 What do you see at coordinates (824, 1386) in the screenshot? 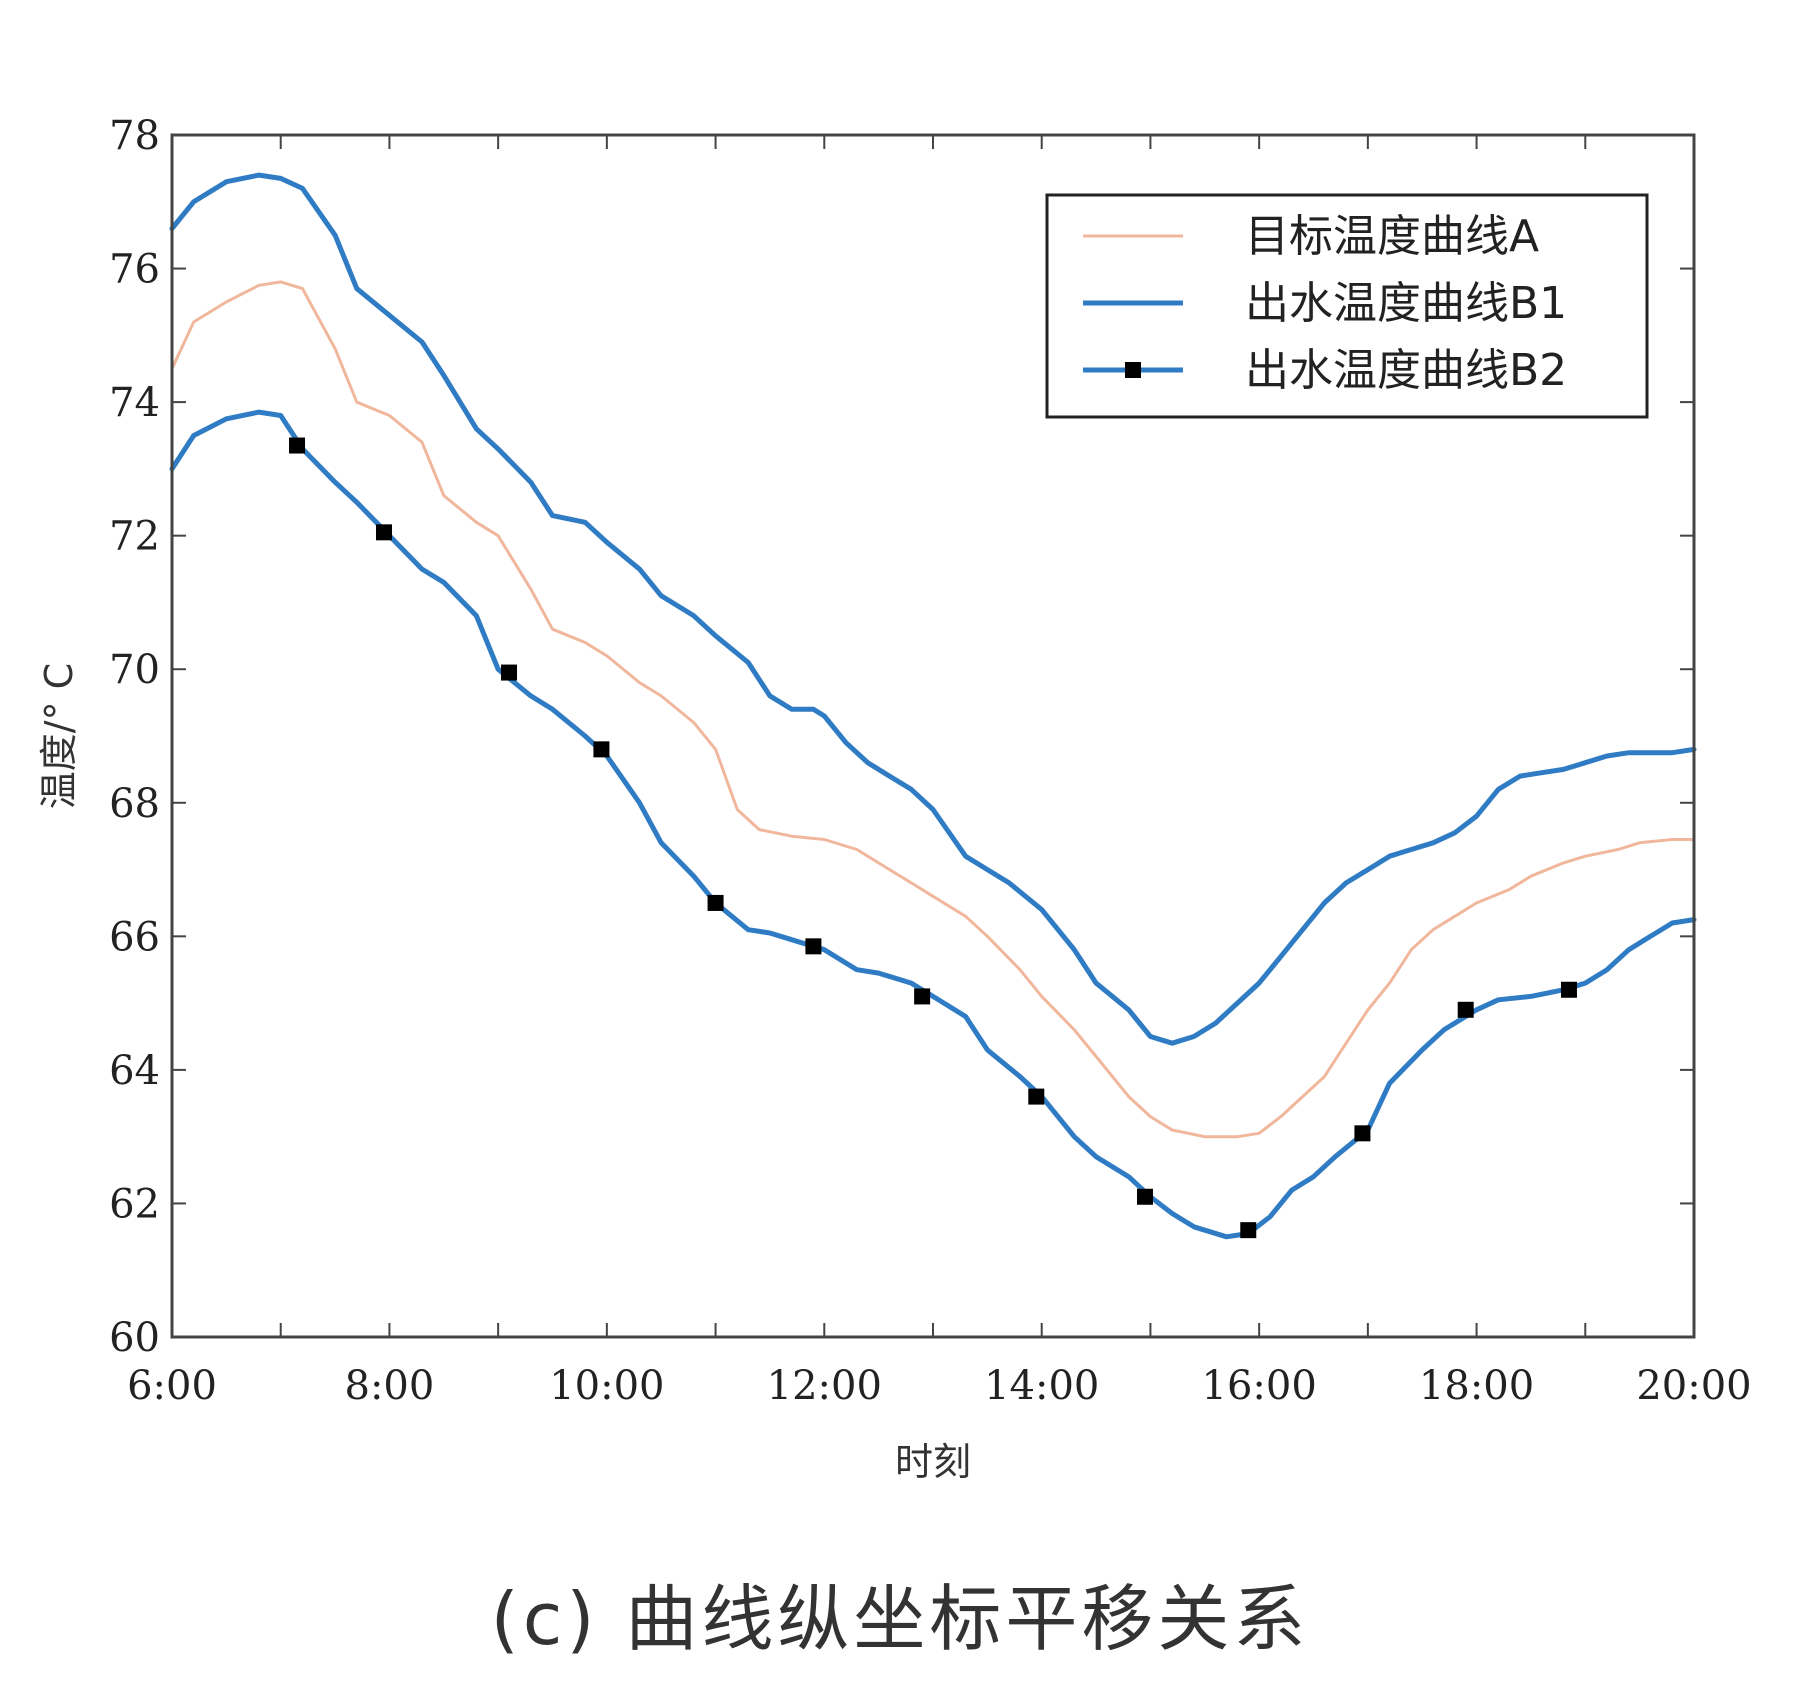
I see `x-tick-label: 12:00` at bounding box center [824, 1386].